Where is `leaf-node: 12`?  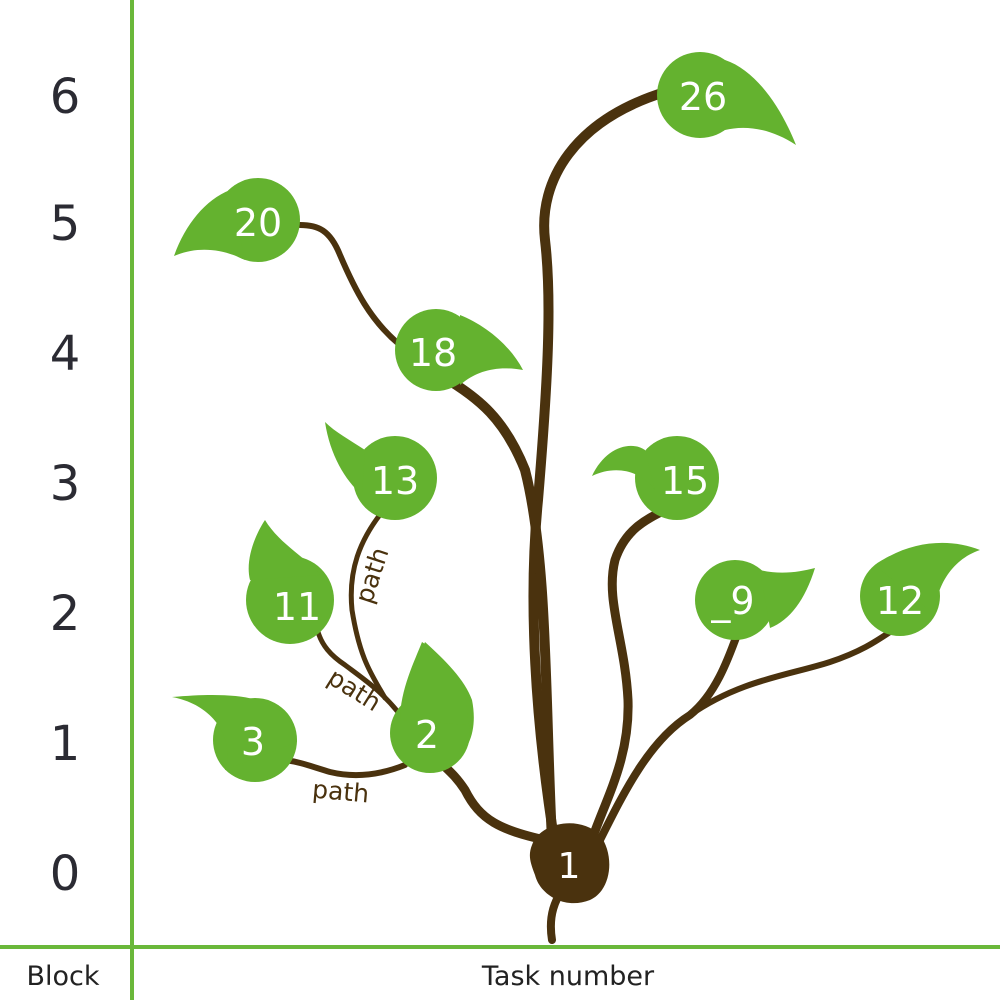 leaf-node: 12 is located at coordinates (920, 589).